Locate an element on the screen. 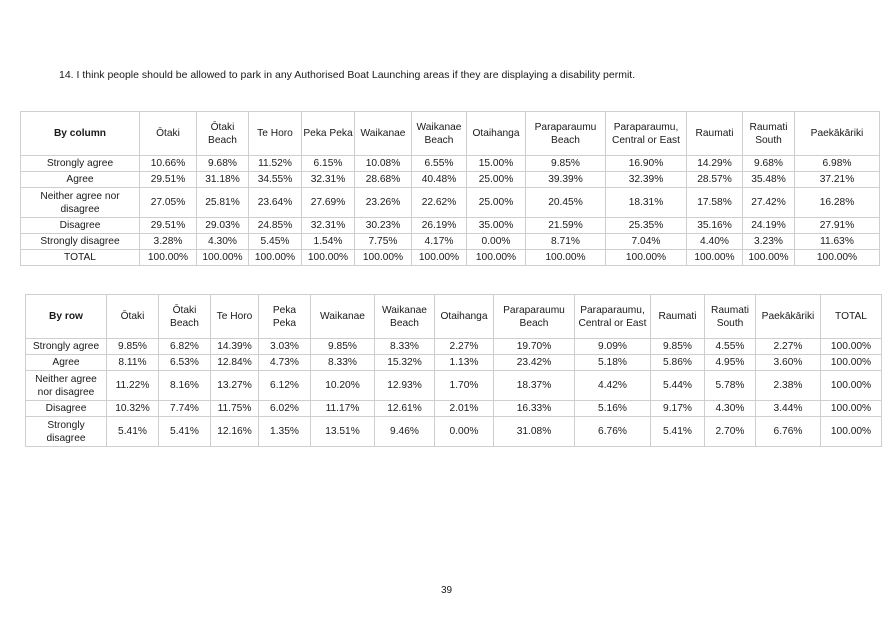  table-cell: 11.22% is located at coordinates (132, 385).